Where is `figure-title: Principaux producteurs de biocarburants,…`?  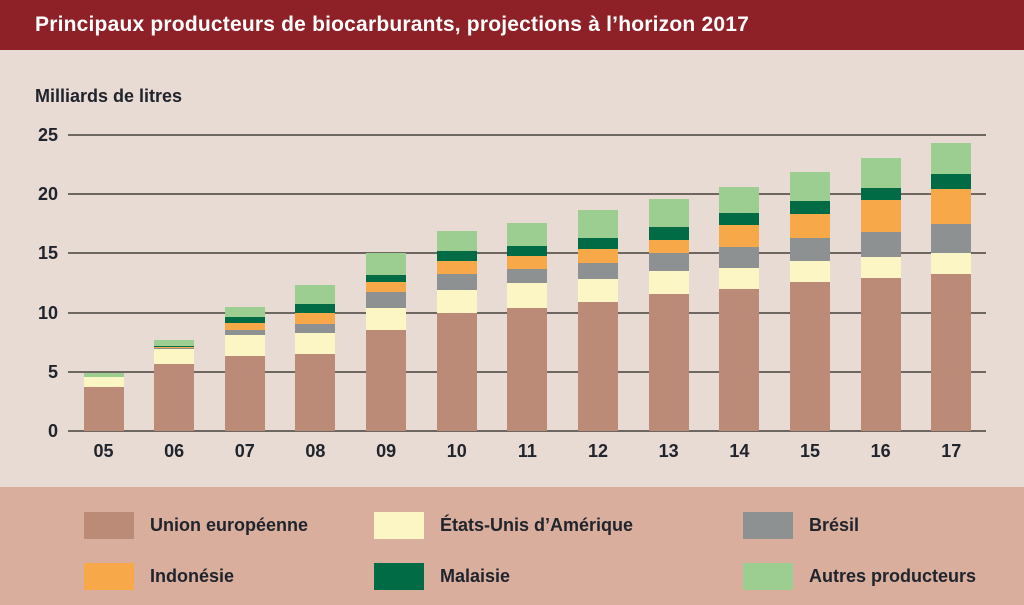 figure-title: Principaux producteurs de biocarburants,… is located at coordinates (392, 24).